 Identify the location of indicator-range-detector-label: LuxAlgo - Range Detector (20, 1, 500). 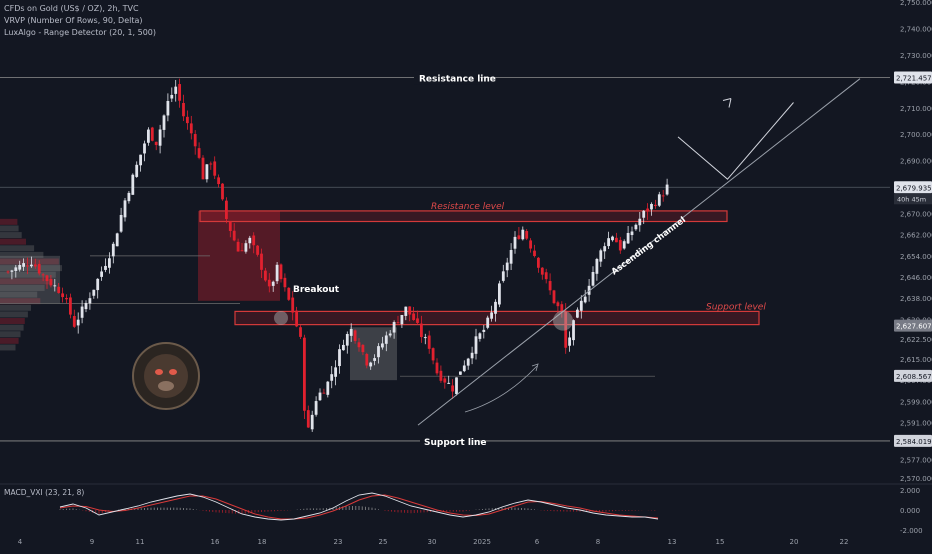
(80, 32).